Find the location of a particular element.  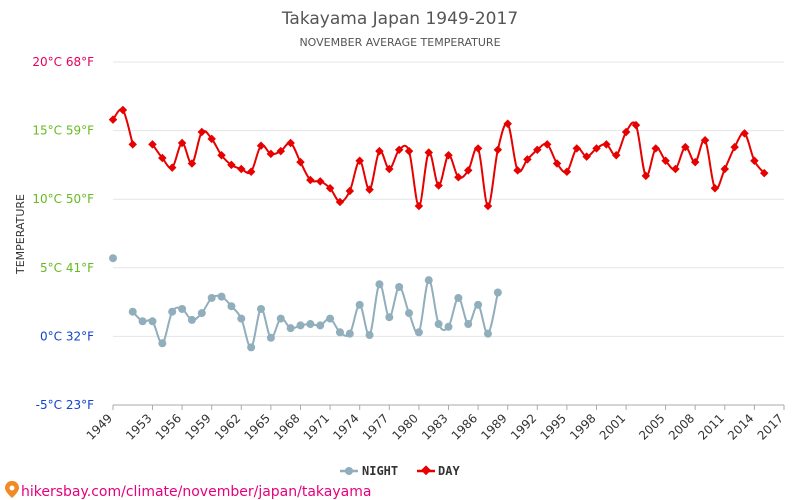

legend: NIGHT DAY is located at coordinates (400, 471).